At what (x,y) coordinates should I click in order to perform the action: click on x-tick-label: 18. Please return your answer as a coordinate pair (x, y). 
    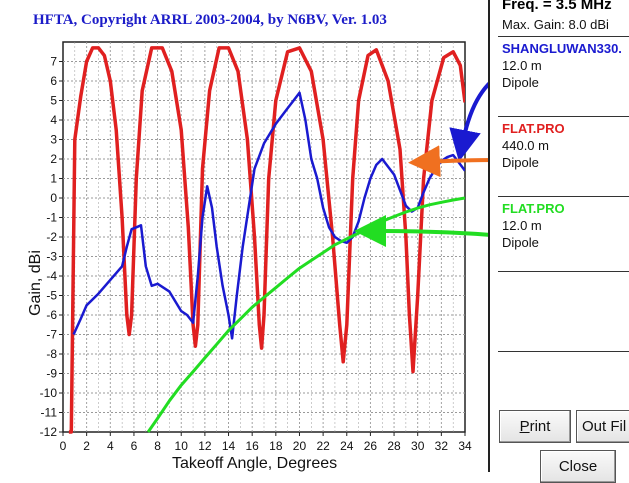
    Looking at the image, I should click on (276, 446).